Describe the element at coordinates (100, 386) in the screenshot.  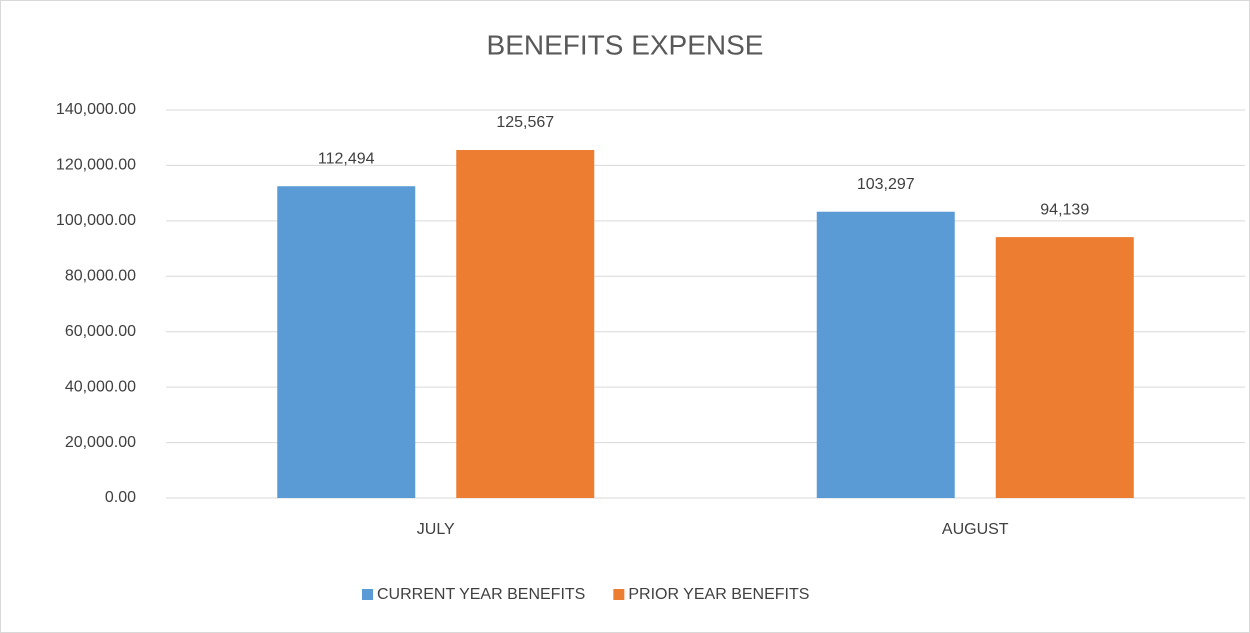
I see `y-tick-label: 40,000.00` at that location.